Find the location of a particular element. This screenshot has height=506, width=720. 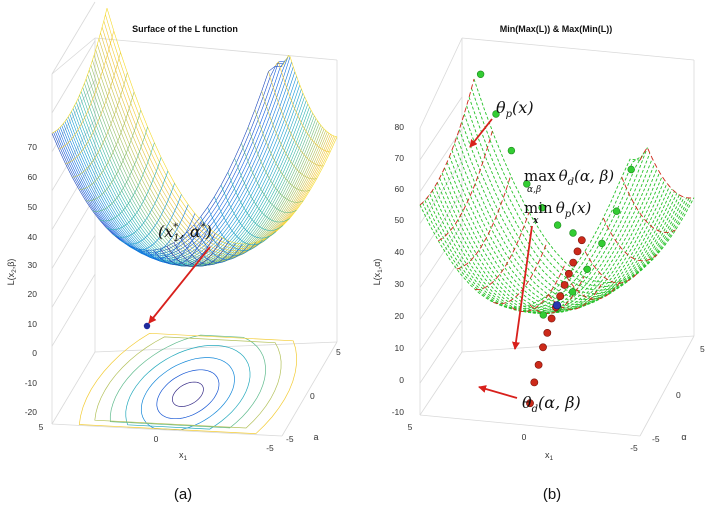

z-tick-label: 20 is located at coordinates (400, 316).